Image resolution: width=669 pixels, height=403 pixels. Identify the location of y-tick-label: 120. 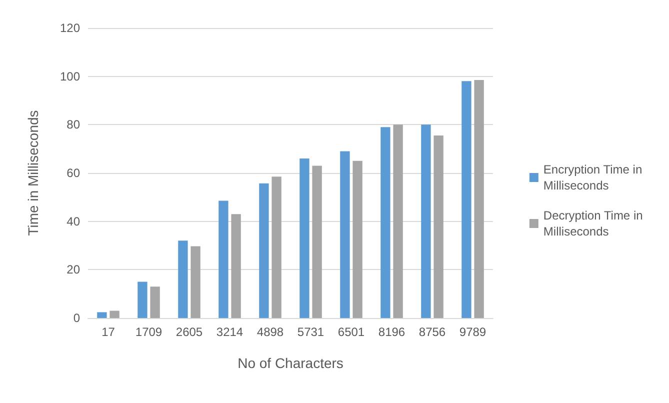
(70, 28).